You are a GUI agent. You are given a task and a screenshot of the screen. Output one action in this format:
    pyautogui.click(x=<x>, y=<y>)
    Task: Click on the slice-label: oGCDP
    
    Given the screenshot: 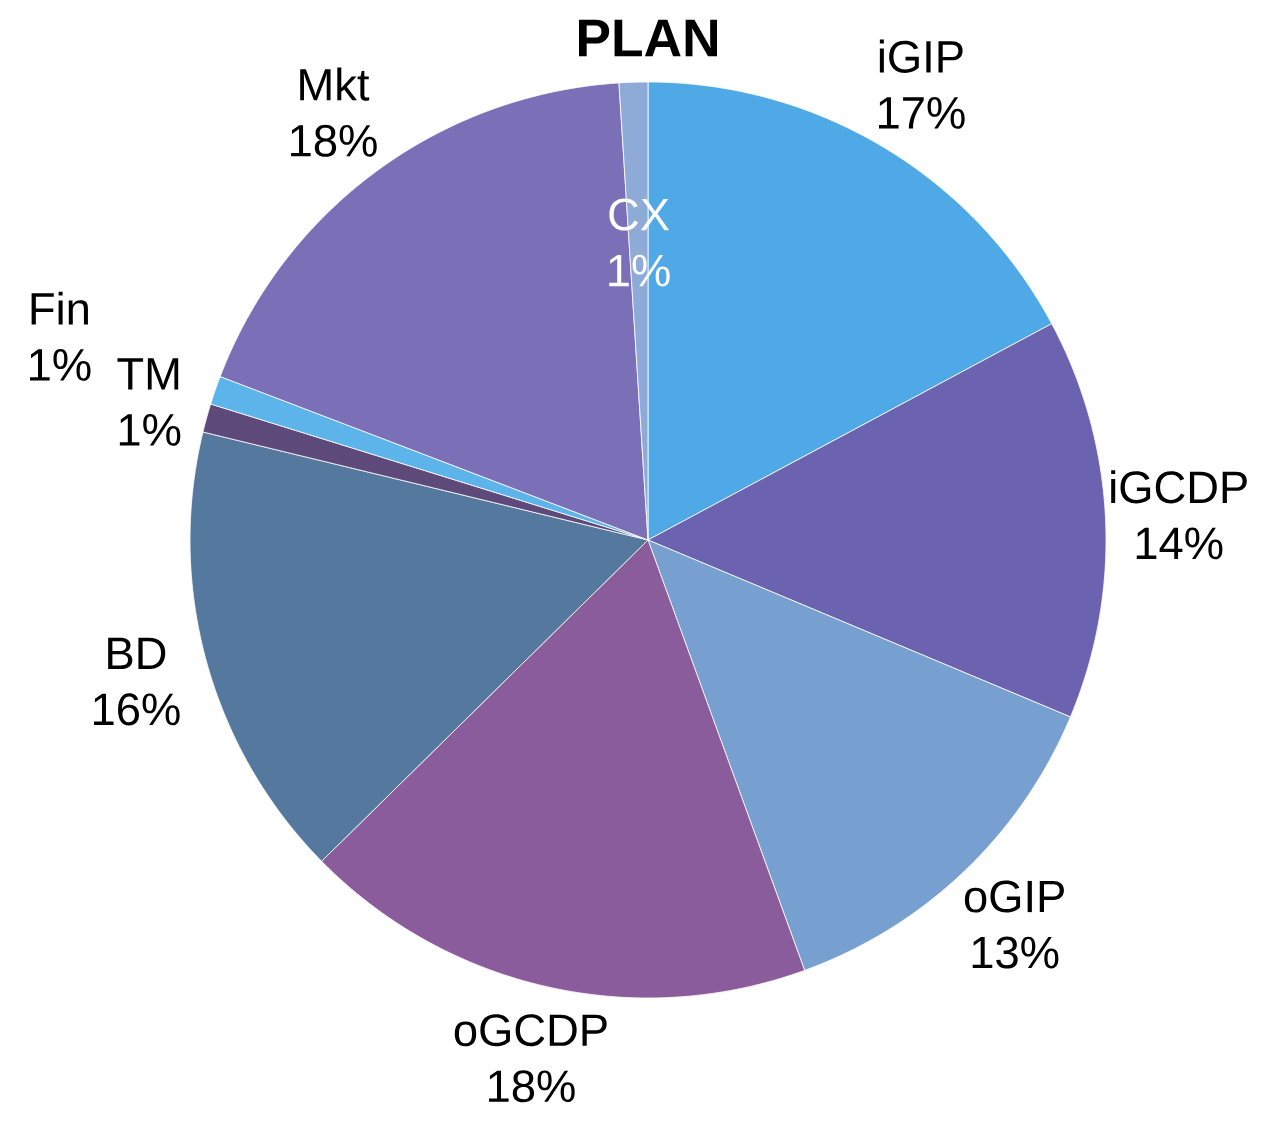 What is the action you would take?
    pyautogui.click(x=530, y=1030)
    